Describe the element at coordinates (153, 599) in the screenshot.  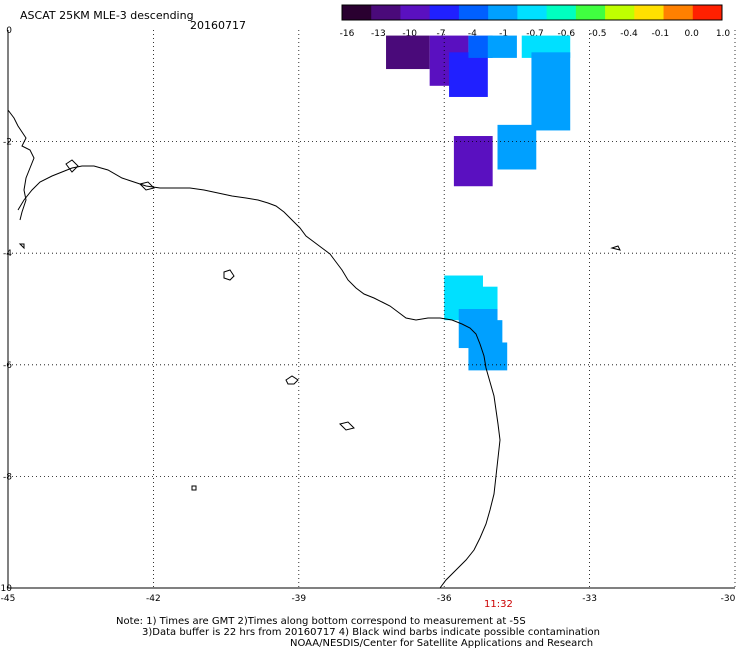
I see `x-tick-label: -42` at that location.